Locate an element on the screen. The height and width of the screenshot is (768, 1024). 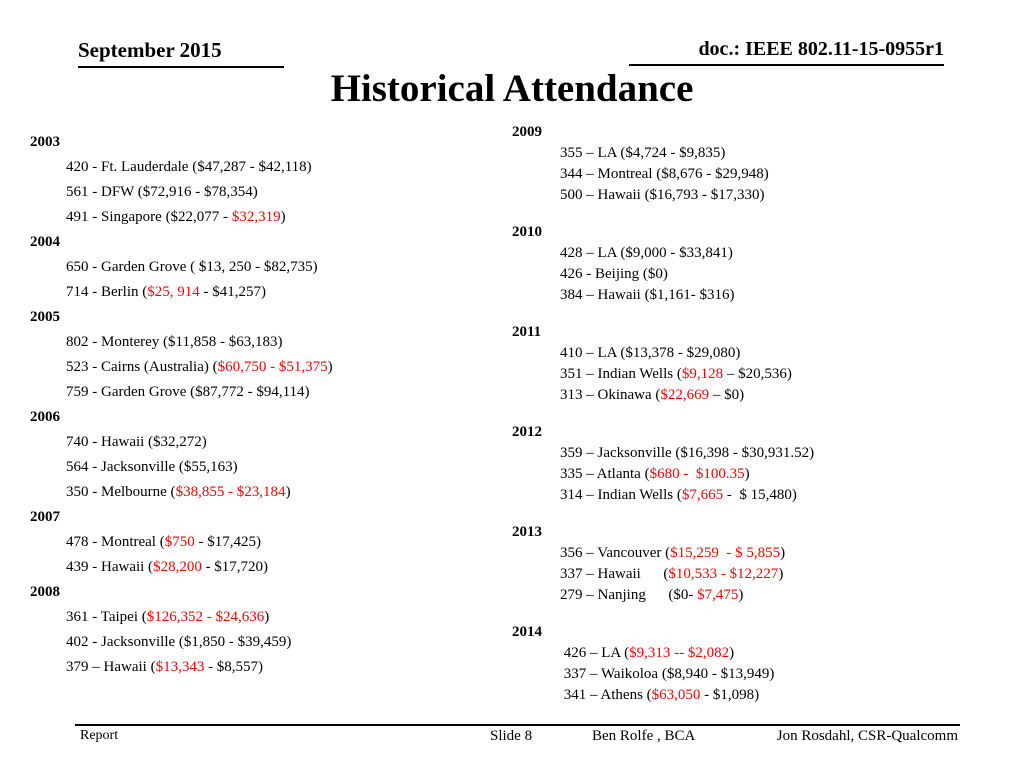
entry-amount-red: $13,343 is located at coordinates (180, 667).